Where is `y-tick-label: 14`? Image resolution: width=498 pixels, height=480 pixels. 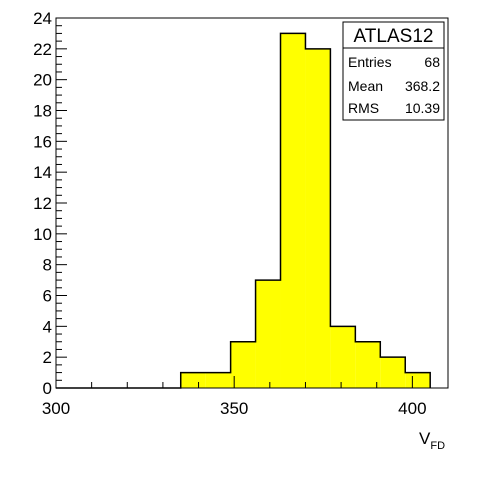
y-tick-label: 14 is located at coordinates (42, 172).